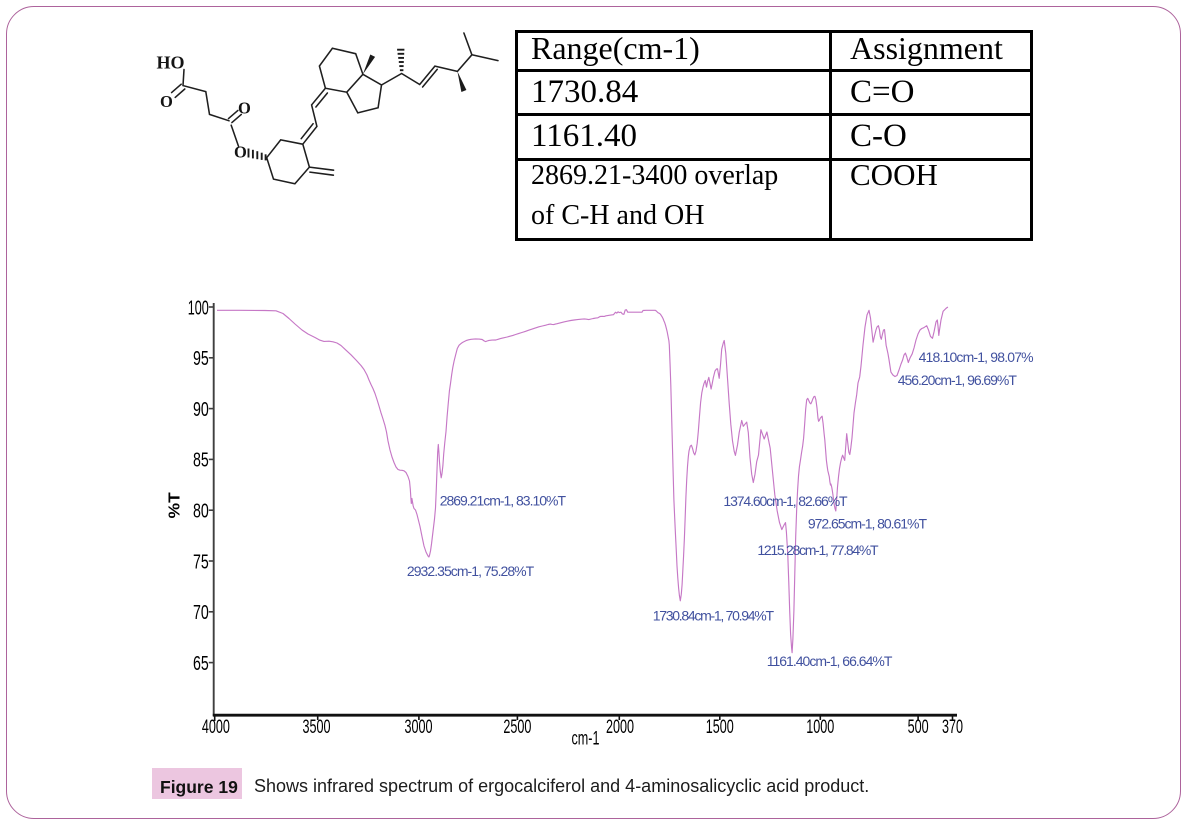  I want to click on svg-text: 418.10cm-1, 98.07%, so click(976, 357).